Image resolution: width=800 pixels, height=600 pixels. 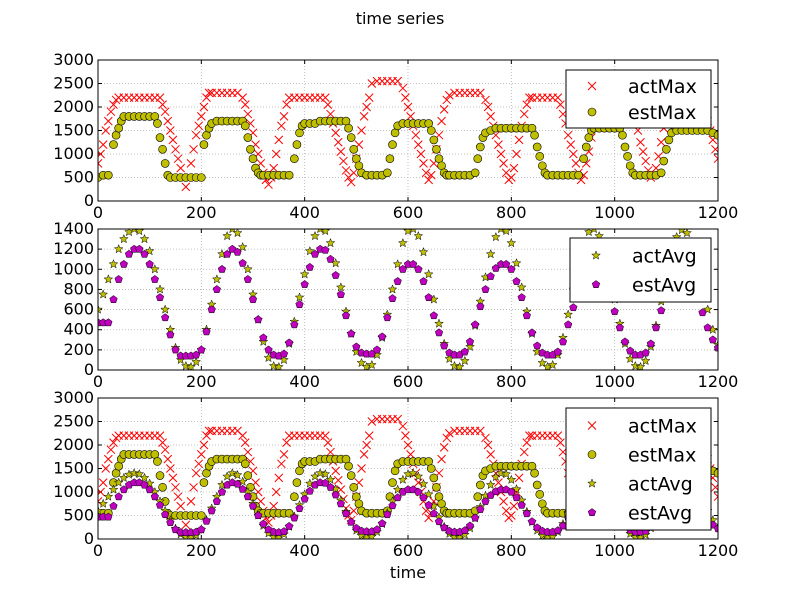 What do you see at coordinates (78, 515) in the screenshot?
I see `y-tick-label: 500` at bounding box center [78, 515].